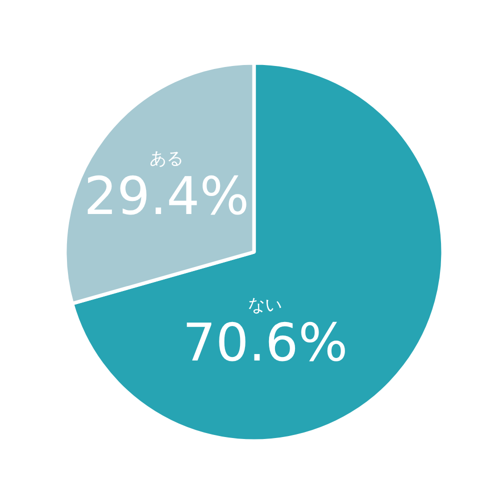 The height and width of the screenshot is (501, 501). Describe the element at coordinates (265, 305) in the screenshot. I see `slice-label: ない` at that location.